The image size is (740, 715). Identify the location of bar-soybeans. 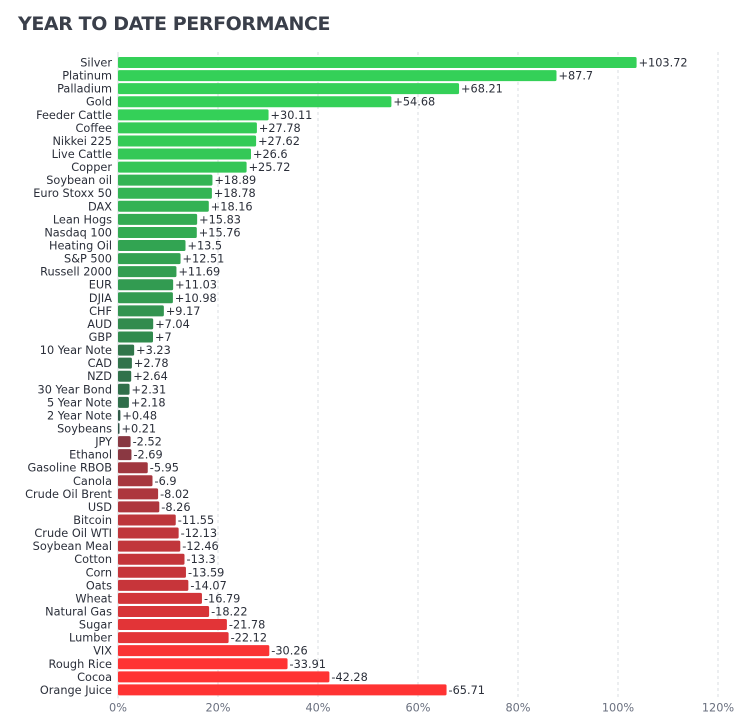
(119, 428).